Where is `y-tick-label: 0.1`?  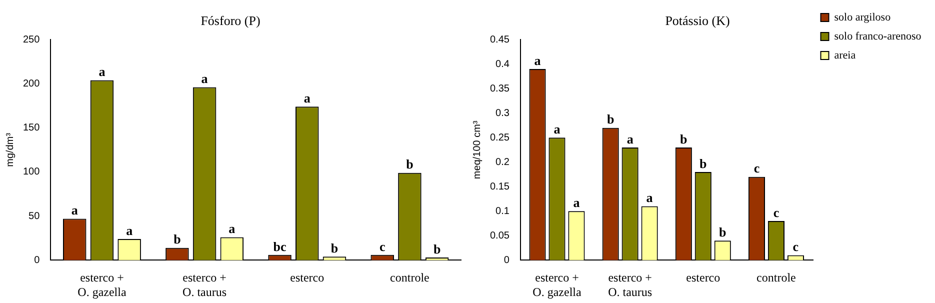
y-tick-label: 0.1 is located at coordinates (503, 211).